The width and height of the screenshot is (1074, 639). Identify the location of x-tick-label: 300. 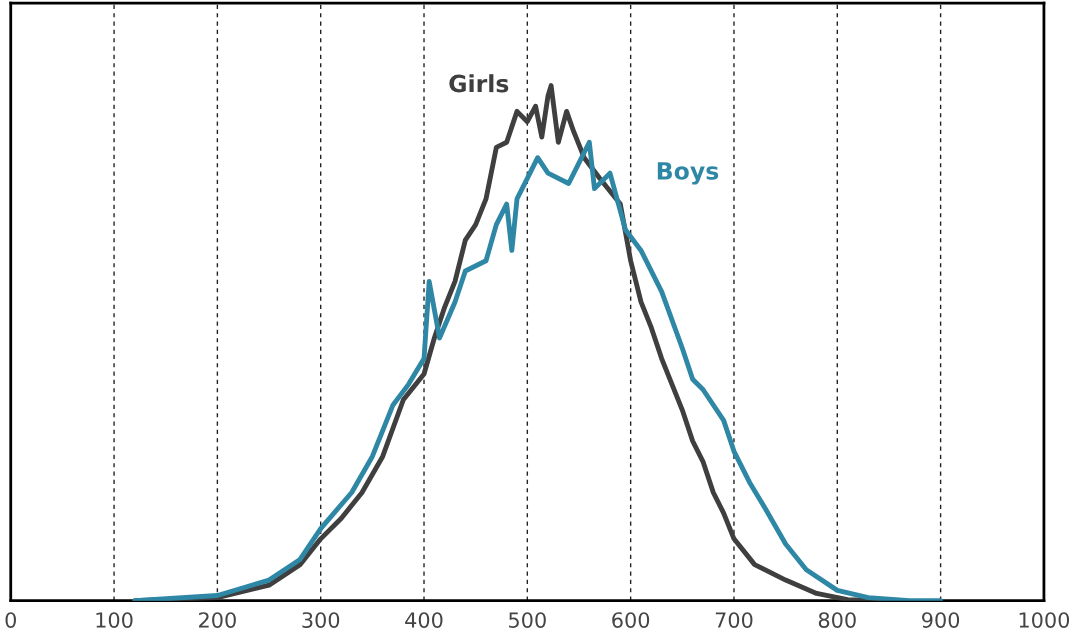
(321, 620).